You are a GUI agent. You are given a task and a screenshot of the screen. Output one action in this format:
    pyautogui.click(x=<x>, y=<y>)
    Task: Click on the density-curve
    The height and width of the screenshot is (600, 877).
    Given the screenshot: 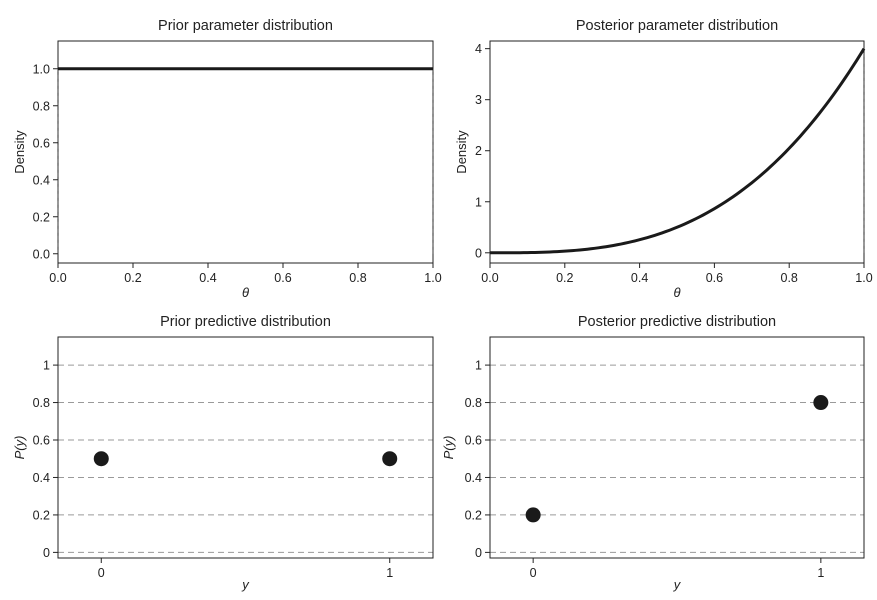 What is the action you would take?
    pyautogui.click(x=678, y=151)
    